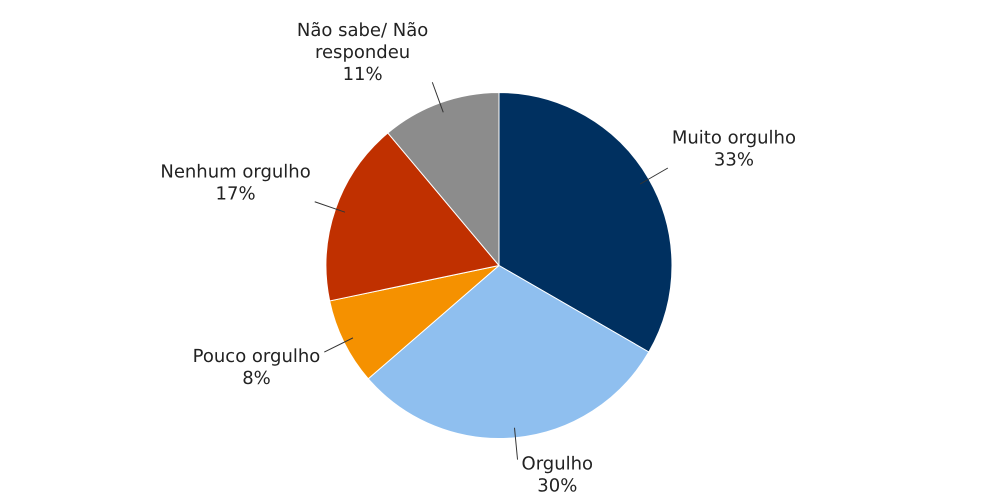 The width and height of the screenshot is (998, 501). I want to click on slice-label: Pouco orgulho, so click(256, 356).